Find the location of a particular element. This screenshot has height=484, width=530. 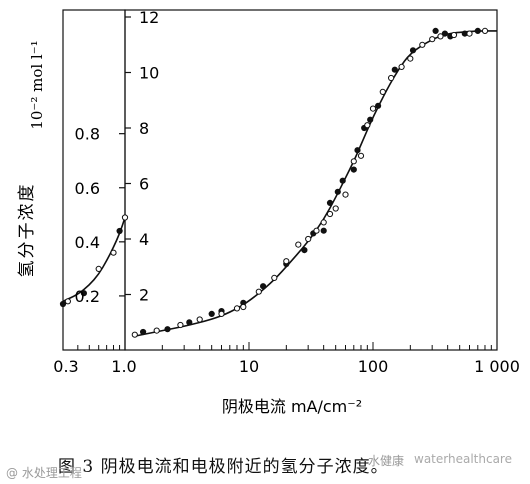

left-ytick-label: 0.8 is located at coordinates (87, 134).